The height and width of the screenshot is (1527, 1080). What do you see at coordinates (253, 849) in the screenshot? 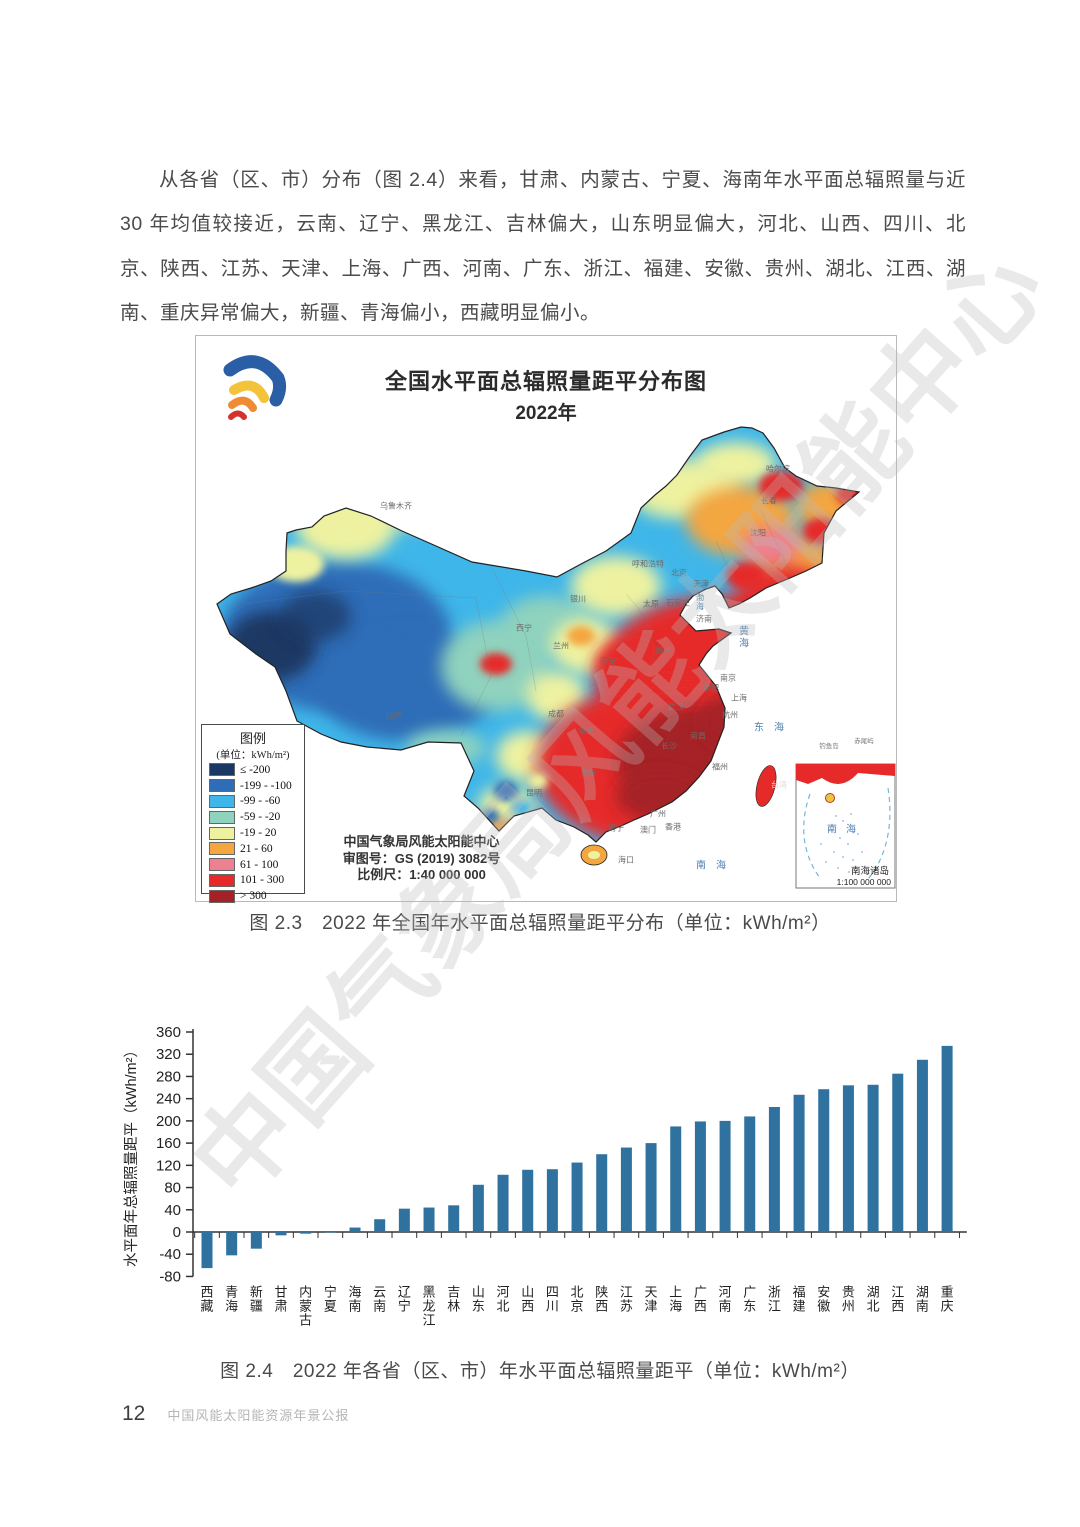
I see `legend-row: 21 - 60` at bounding box center [253, 849].